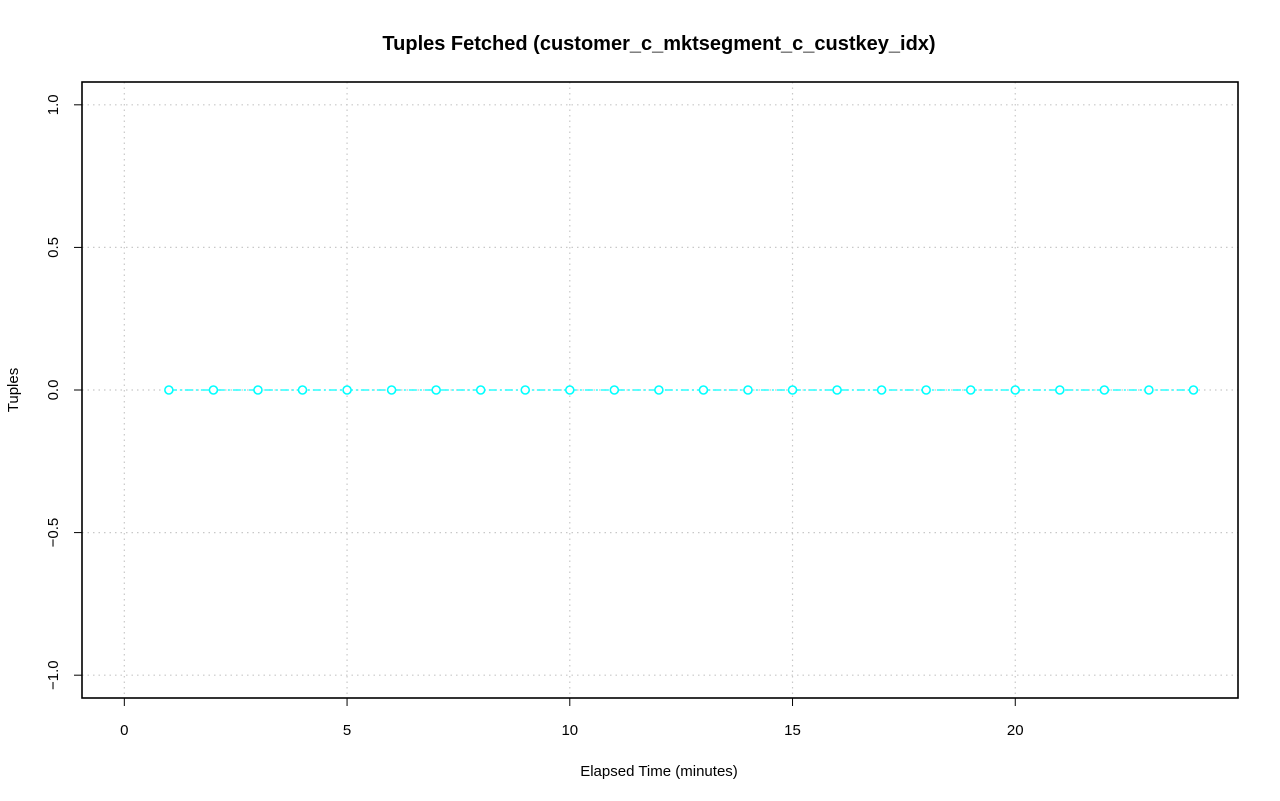 The image size is (1280, 801). I want to click on y-axis-label: Tuples, so click(13, 390).